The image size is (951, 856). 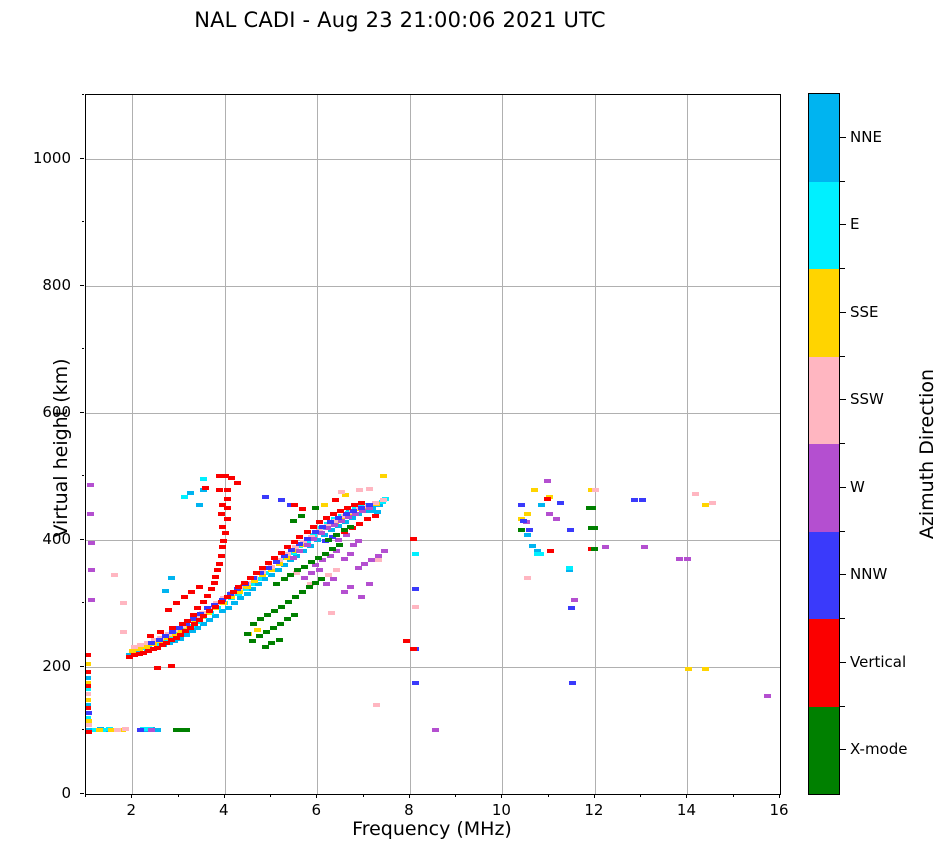 I want to click on y-tick, so click(x=82, y=158).